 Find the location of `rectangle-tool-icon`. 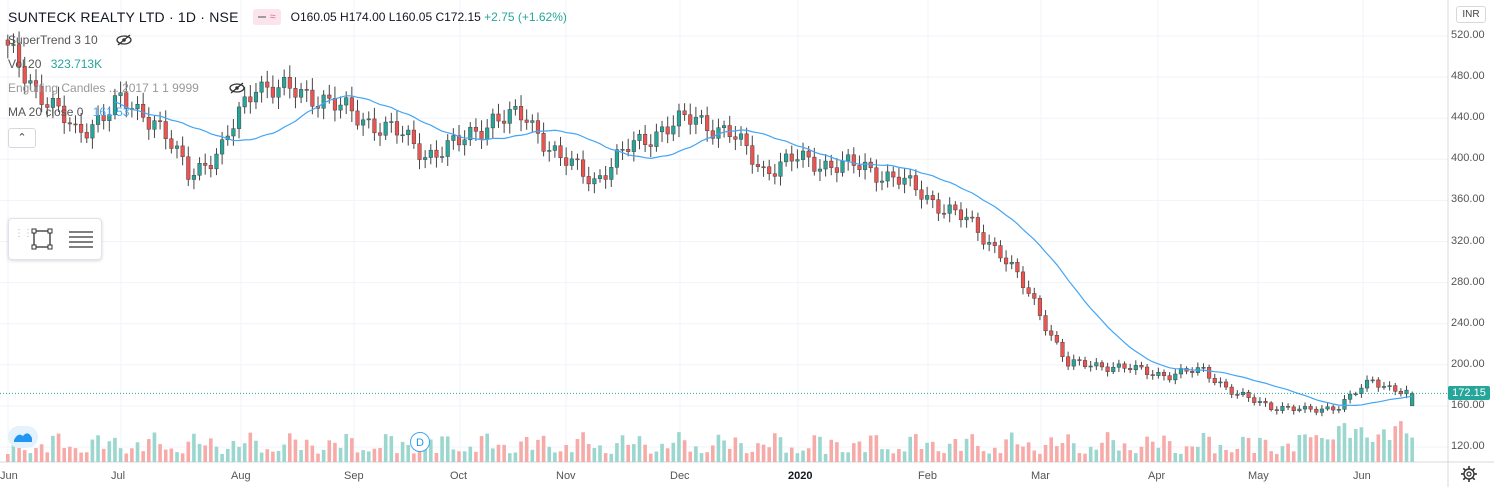

rectangle-tool-icon is located at coordinates (42, 239).